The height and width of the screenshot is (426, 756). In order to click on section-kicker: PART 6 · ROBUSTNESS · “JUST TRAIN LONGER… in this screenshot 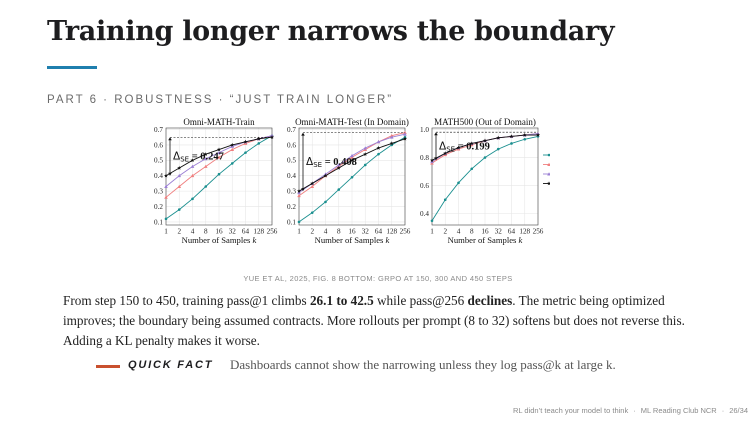, I will do `click(220, 100)`.